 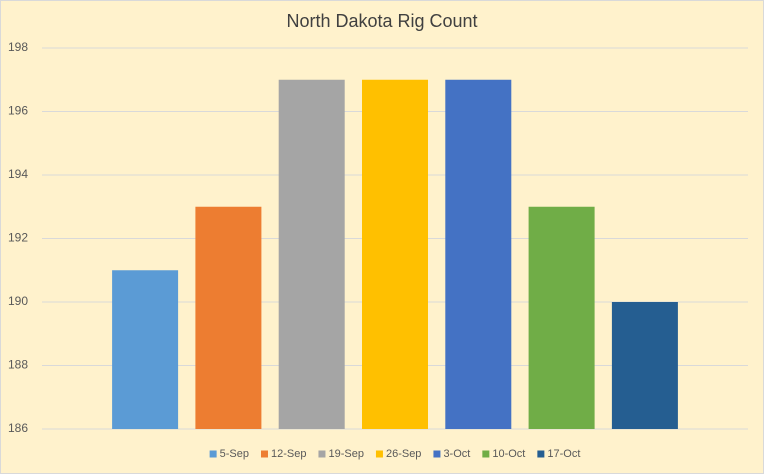 I want to click on y-tick-label: 198, so click(x=18, y=47).